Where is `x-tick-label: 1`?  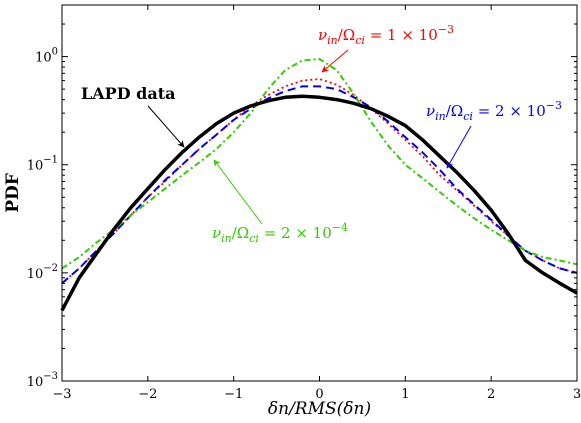
x-tick-label: 1 is located at coordinates (405, 394).